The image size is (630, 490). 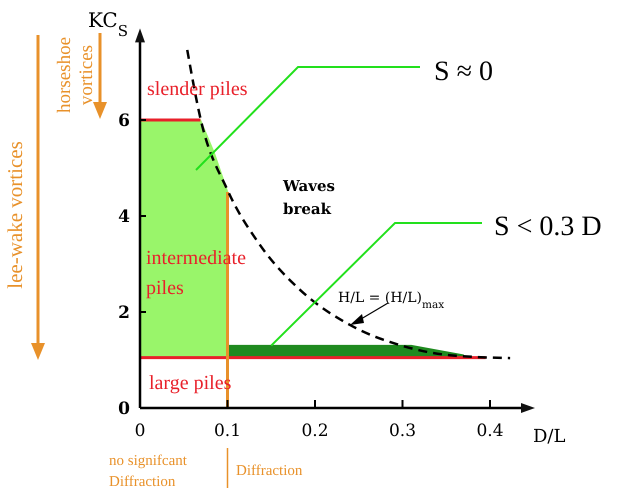 I want to click on x-tick-label: 0, so click(x=140, y=431).